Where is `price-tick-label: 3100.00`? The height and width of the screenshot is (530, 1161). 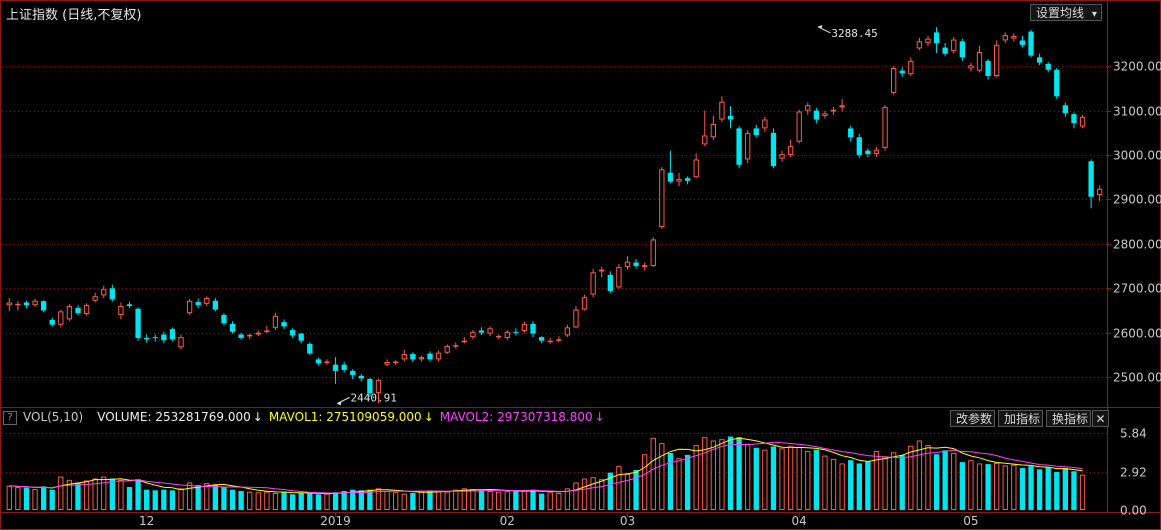 price-tick-label: 3100.00 is located at coordinates (1137, 112).